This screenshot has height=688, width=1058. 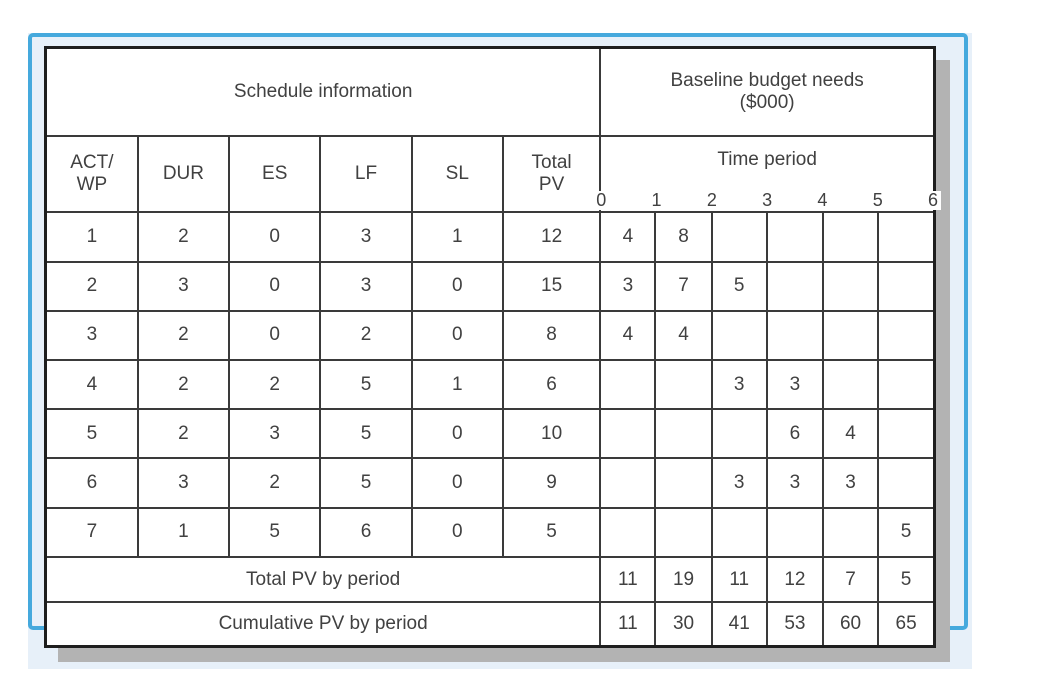 What do you see at coordinates (906, 532) in the screenshot?
I see `cell-period-5: 5` at bounding box center [906, 532].